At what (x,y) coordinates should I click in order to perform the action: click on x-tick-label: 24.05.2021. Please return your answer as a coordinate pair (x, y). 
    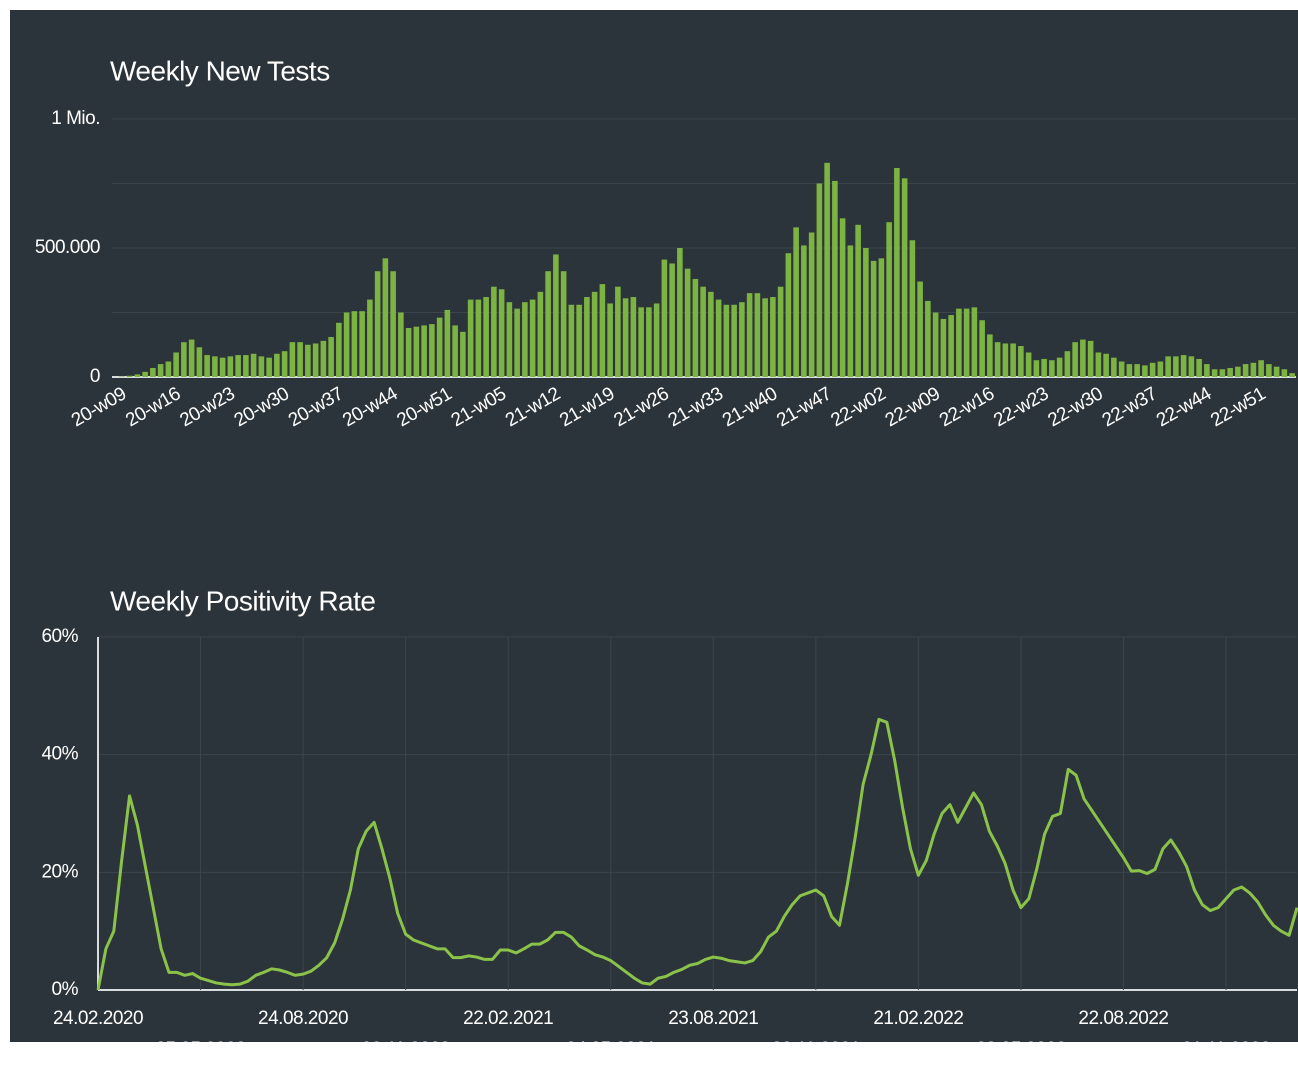
    Looking at the image, I should click on (611, 1049).